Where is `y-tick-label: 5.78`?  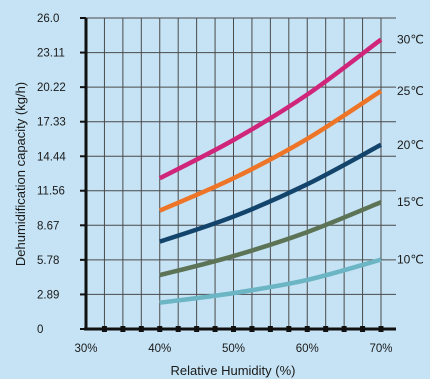 y-tick-label: 5.78 is located at coordinates (48, 261).